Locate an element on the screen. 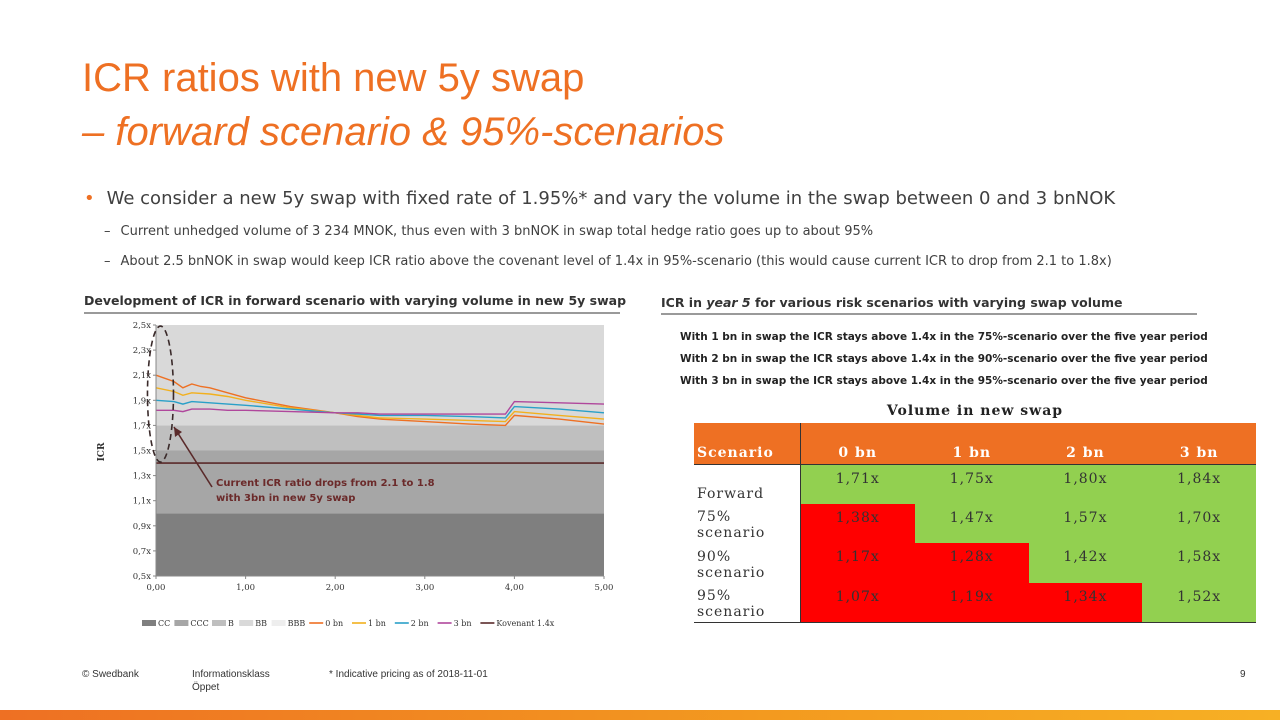 The width and height of the screenshot is (1280, 720). row-label: 75% scenario is located at coordinates (747, 523).